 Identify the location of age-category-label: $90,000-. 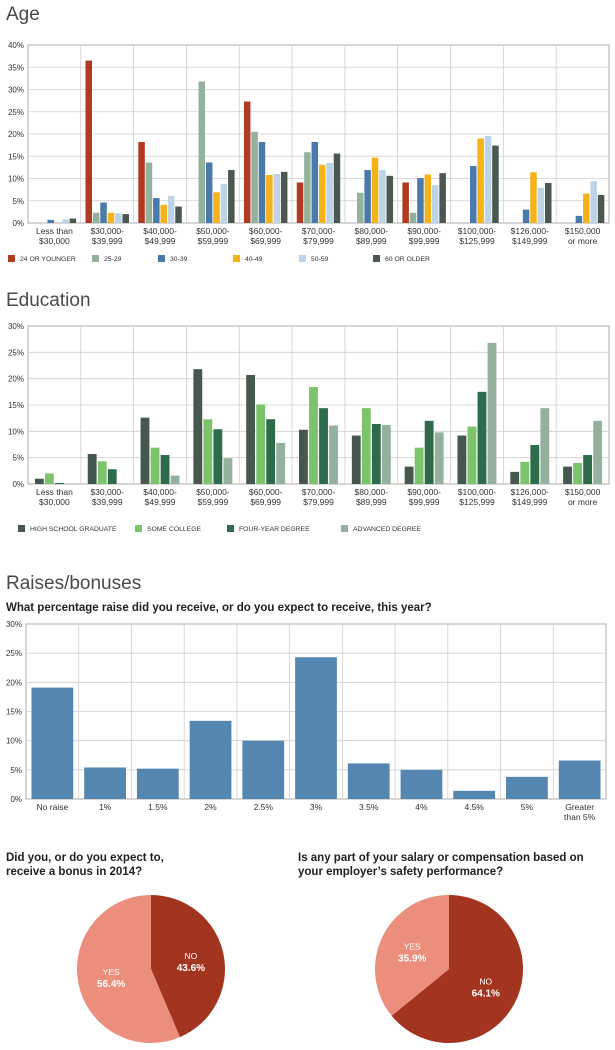
(424, 231).